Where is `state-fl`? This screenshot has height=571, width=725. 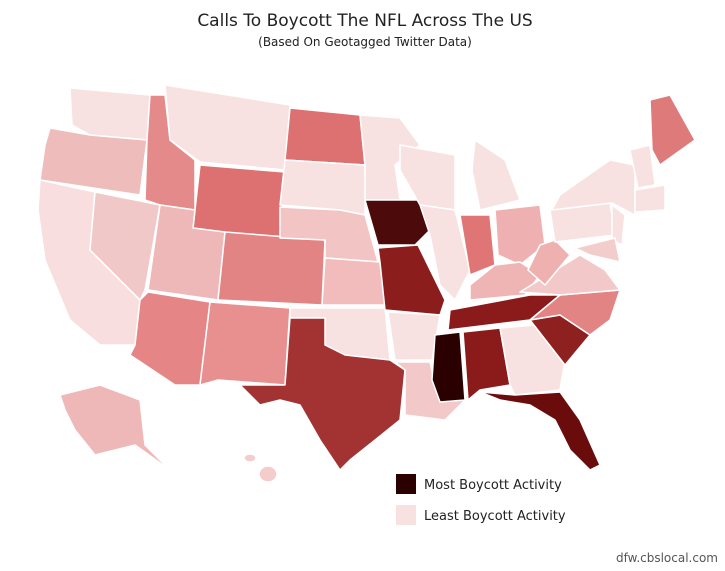
state-fl is located at coordinates (540, 431).